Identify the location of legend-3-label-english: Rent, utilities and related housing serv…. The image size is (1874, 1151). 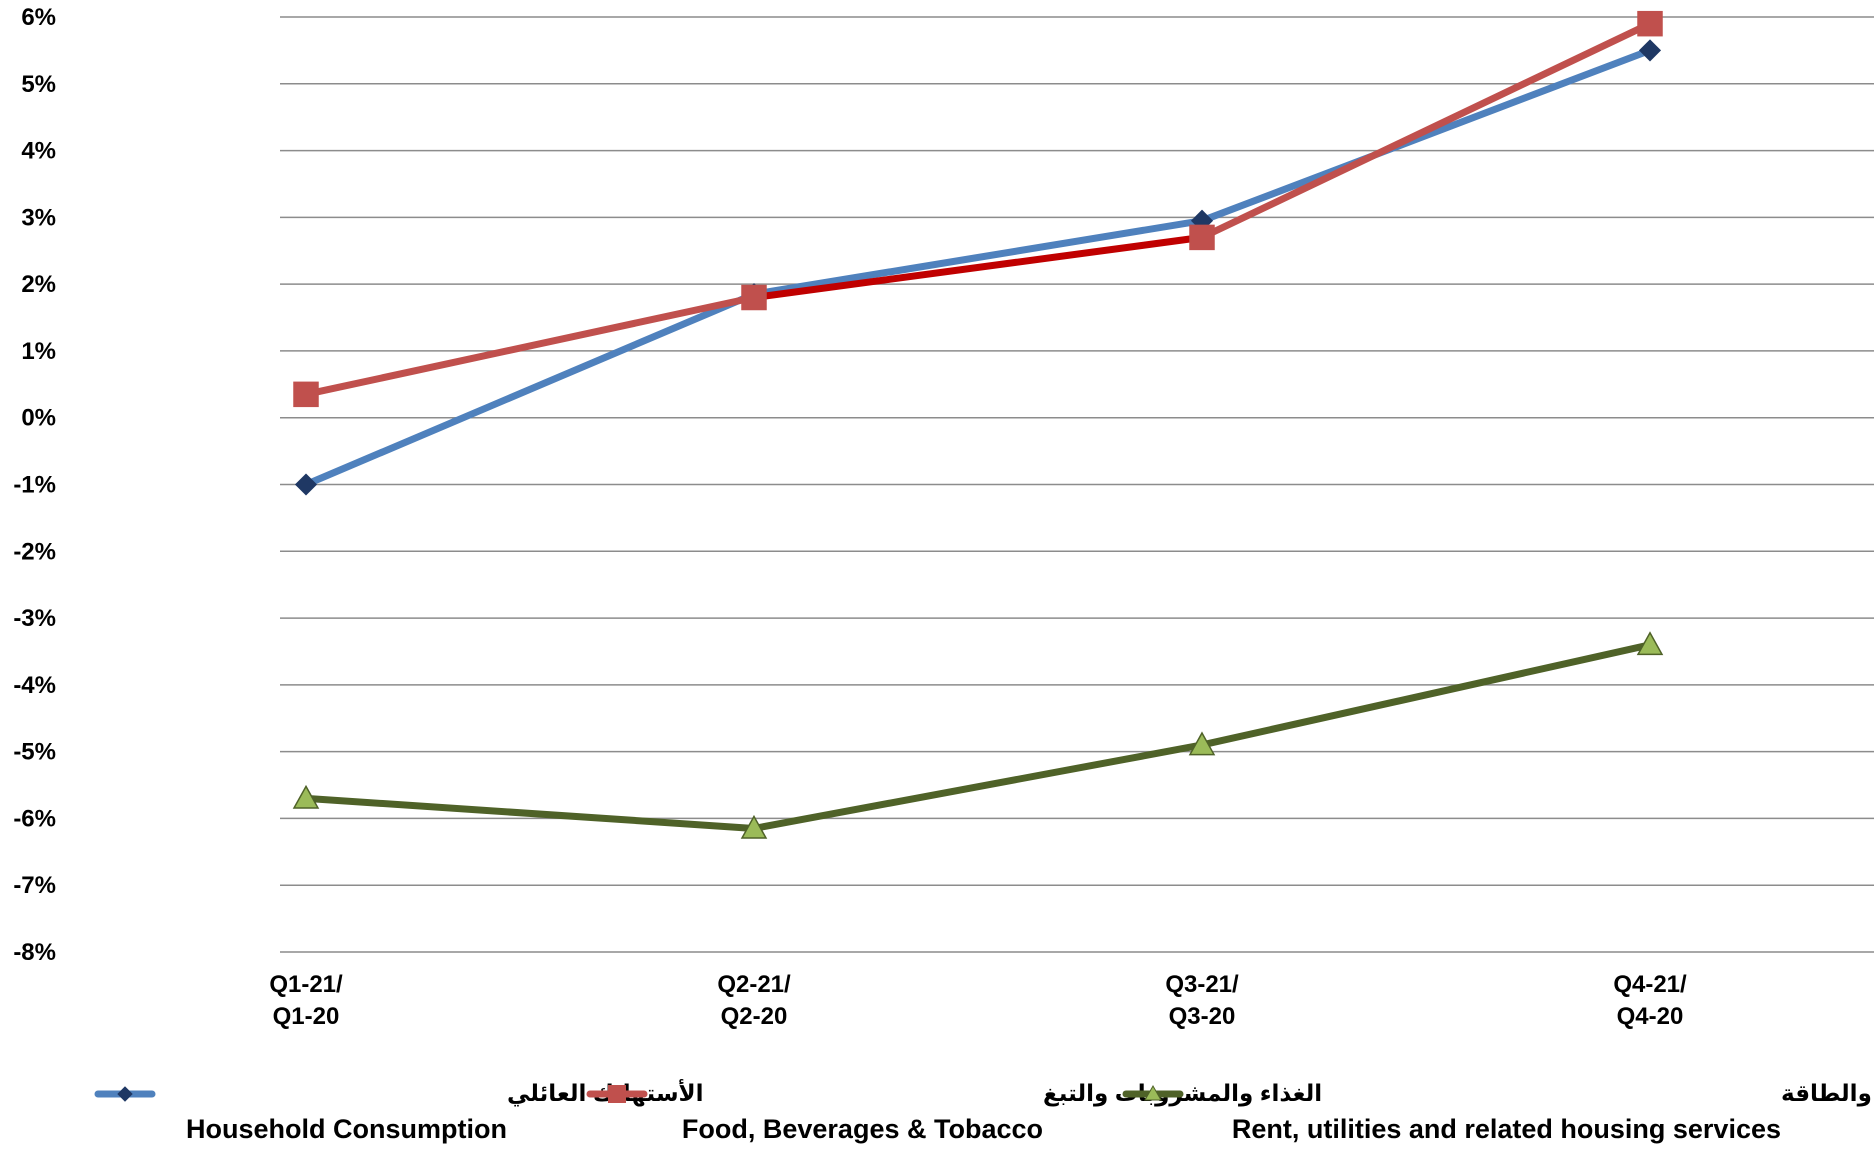
(1506, 1129).